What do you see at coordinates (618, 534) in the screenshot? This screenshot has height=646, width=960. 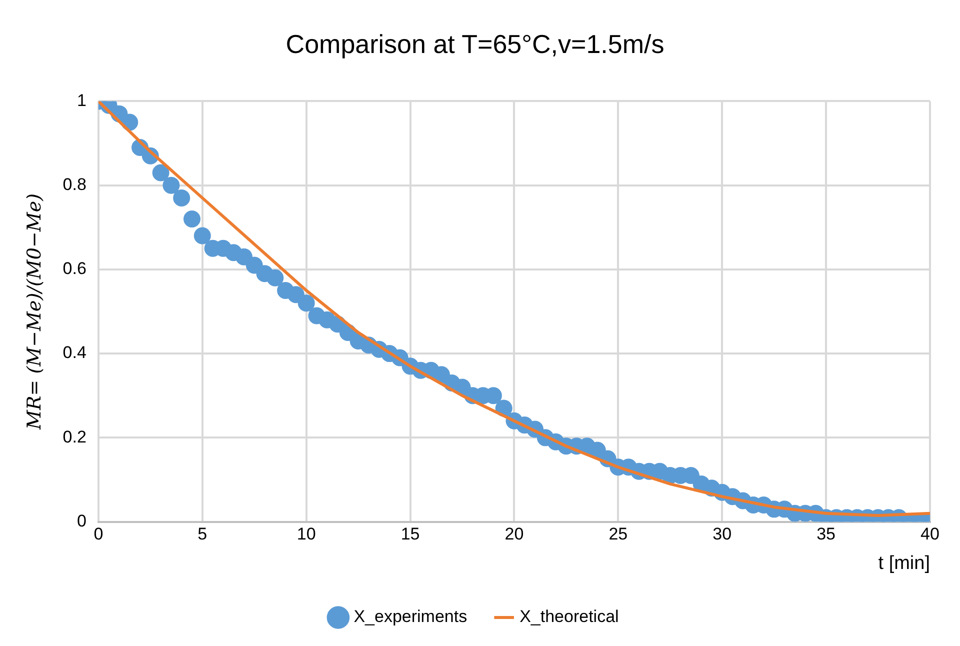 I see `x-tick-label: 25` at bounding box center [618, 534].